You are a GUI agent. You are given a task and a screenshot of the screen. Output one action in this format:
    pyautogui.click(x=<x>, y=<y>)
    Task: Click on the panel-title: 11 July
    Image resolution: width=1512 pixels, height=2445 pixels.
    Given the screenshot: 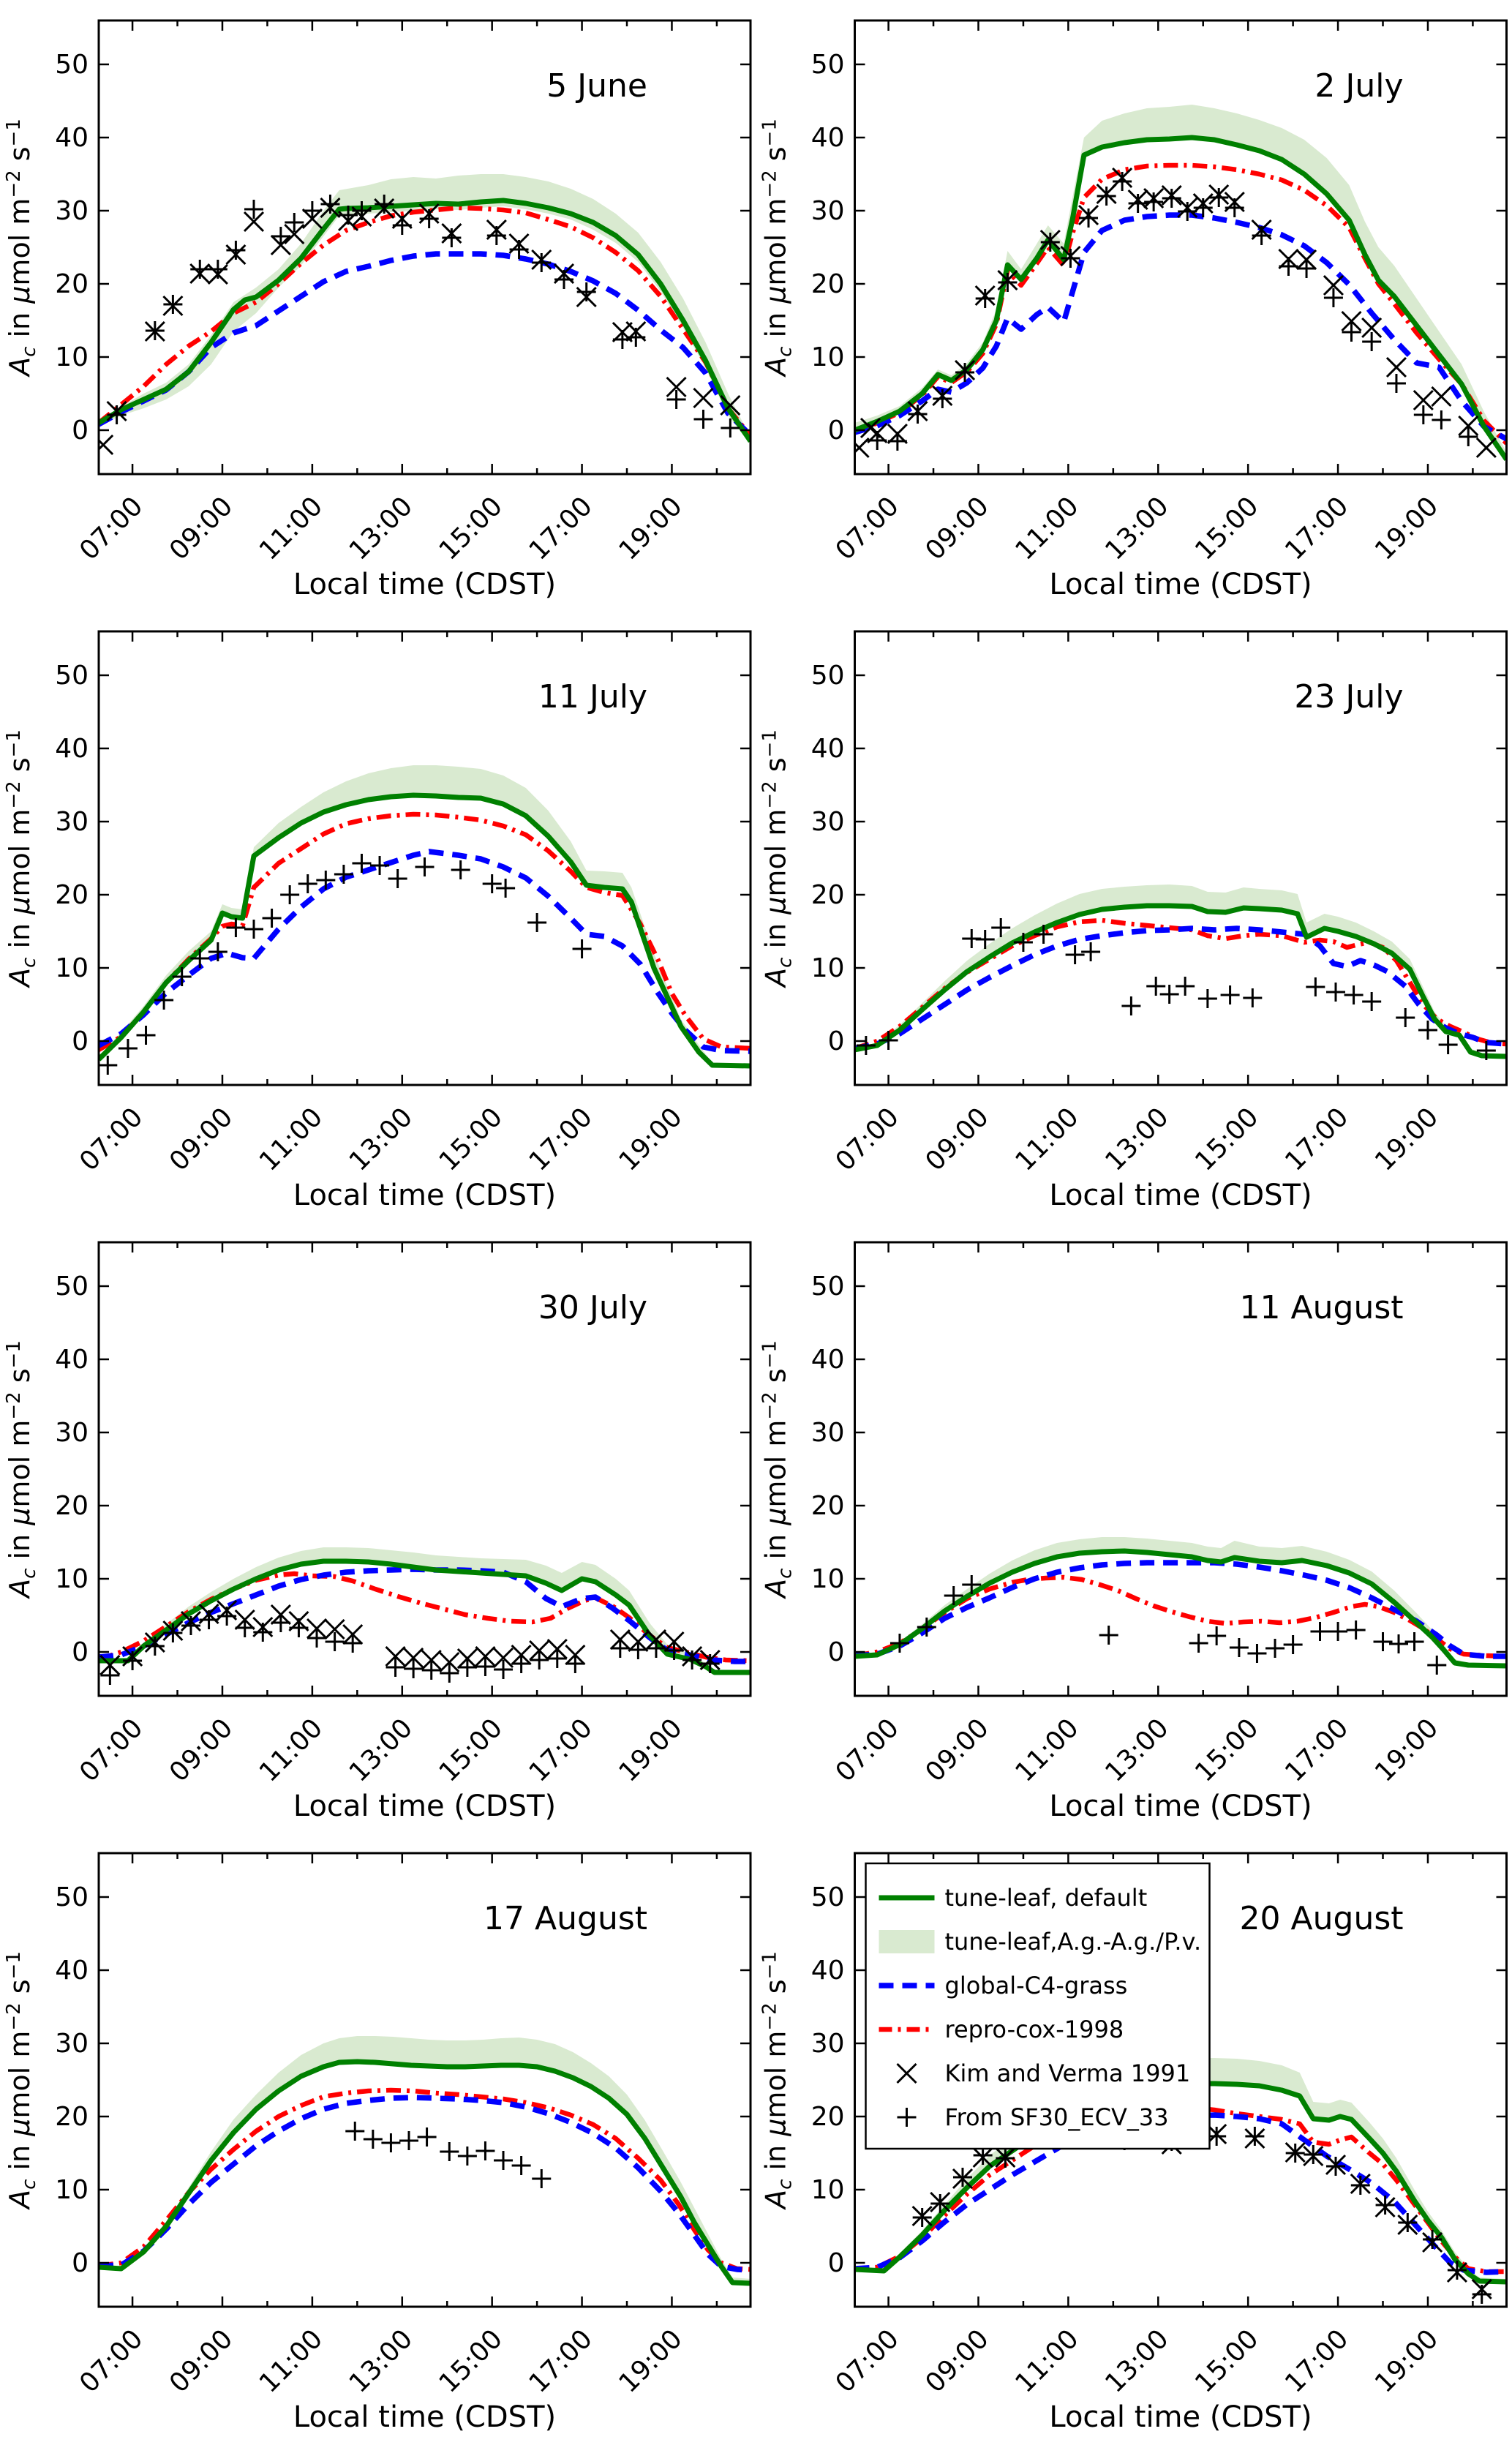 What is the action you would take?
    pyautogui.click(x=592, y=697)
    